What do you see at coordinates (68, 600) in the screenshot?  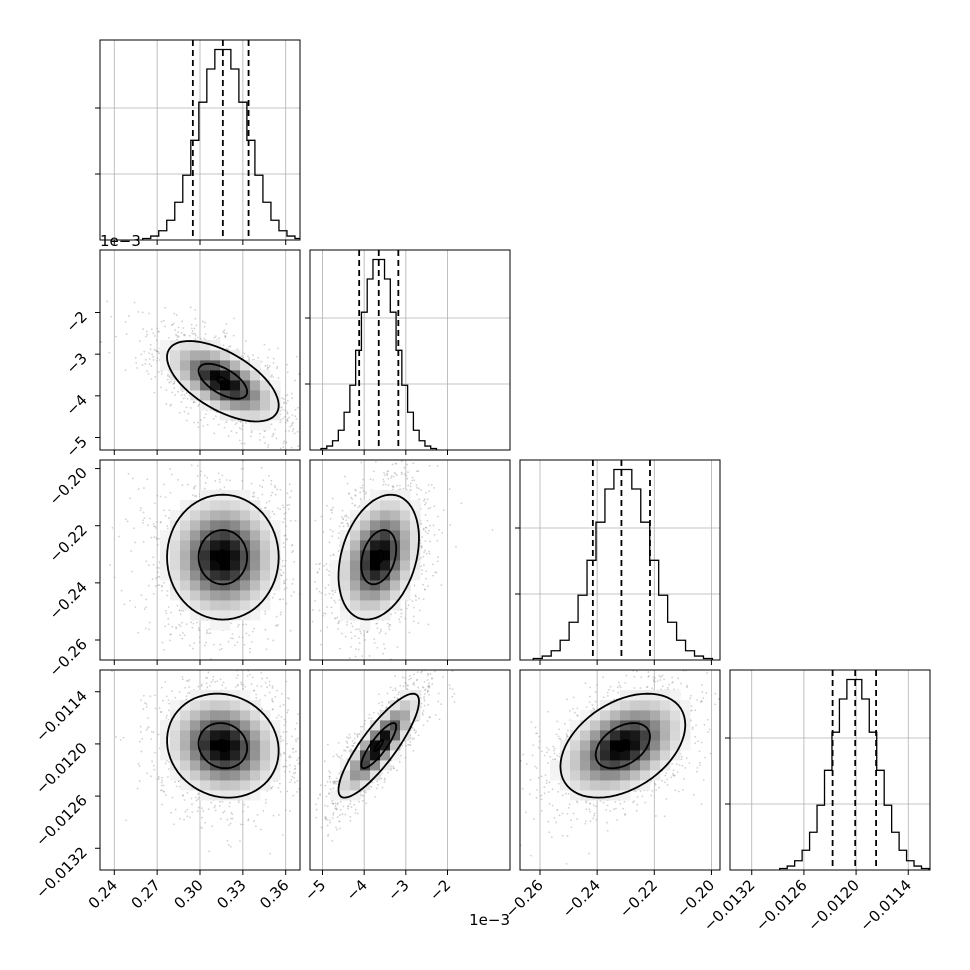 I see `y-tick-label-p2: −0.24` at bounding box center [68, 600].